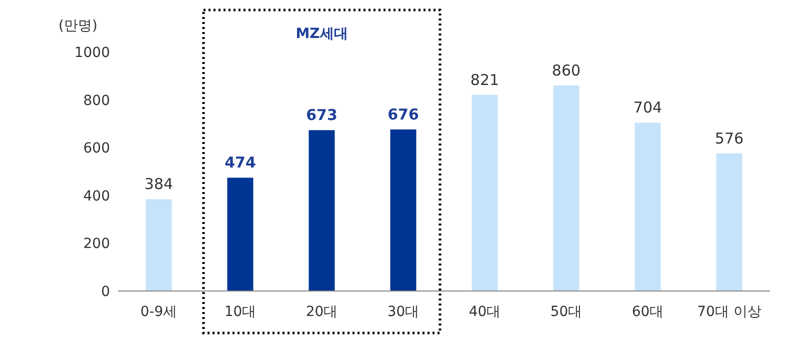 The image size is (804, 345). Describe the element at coordinates (566, 70) in the screenshot. I see `data-label: 860` at that location.